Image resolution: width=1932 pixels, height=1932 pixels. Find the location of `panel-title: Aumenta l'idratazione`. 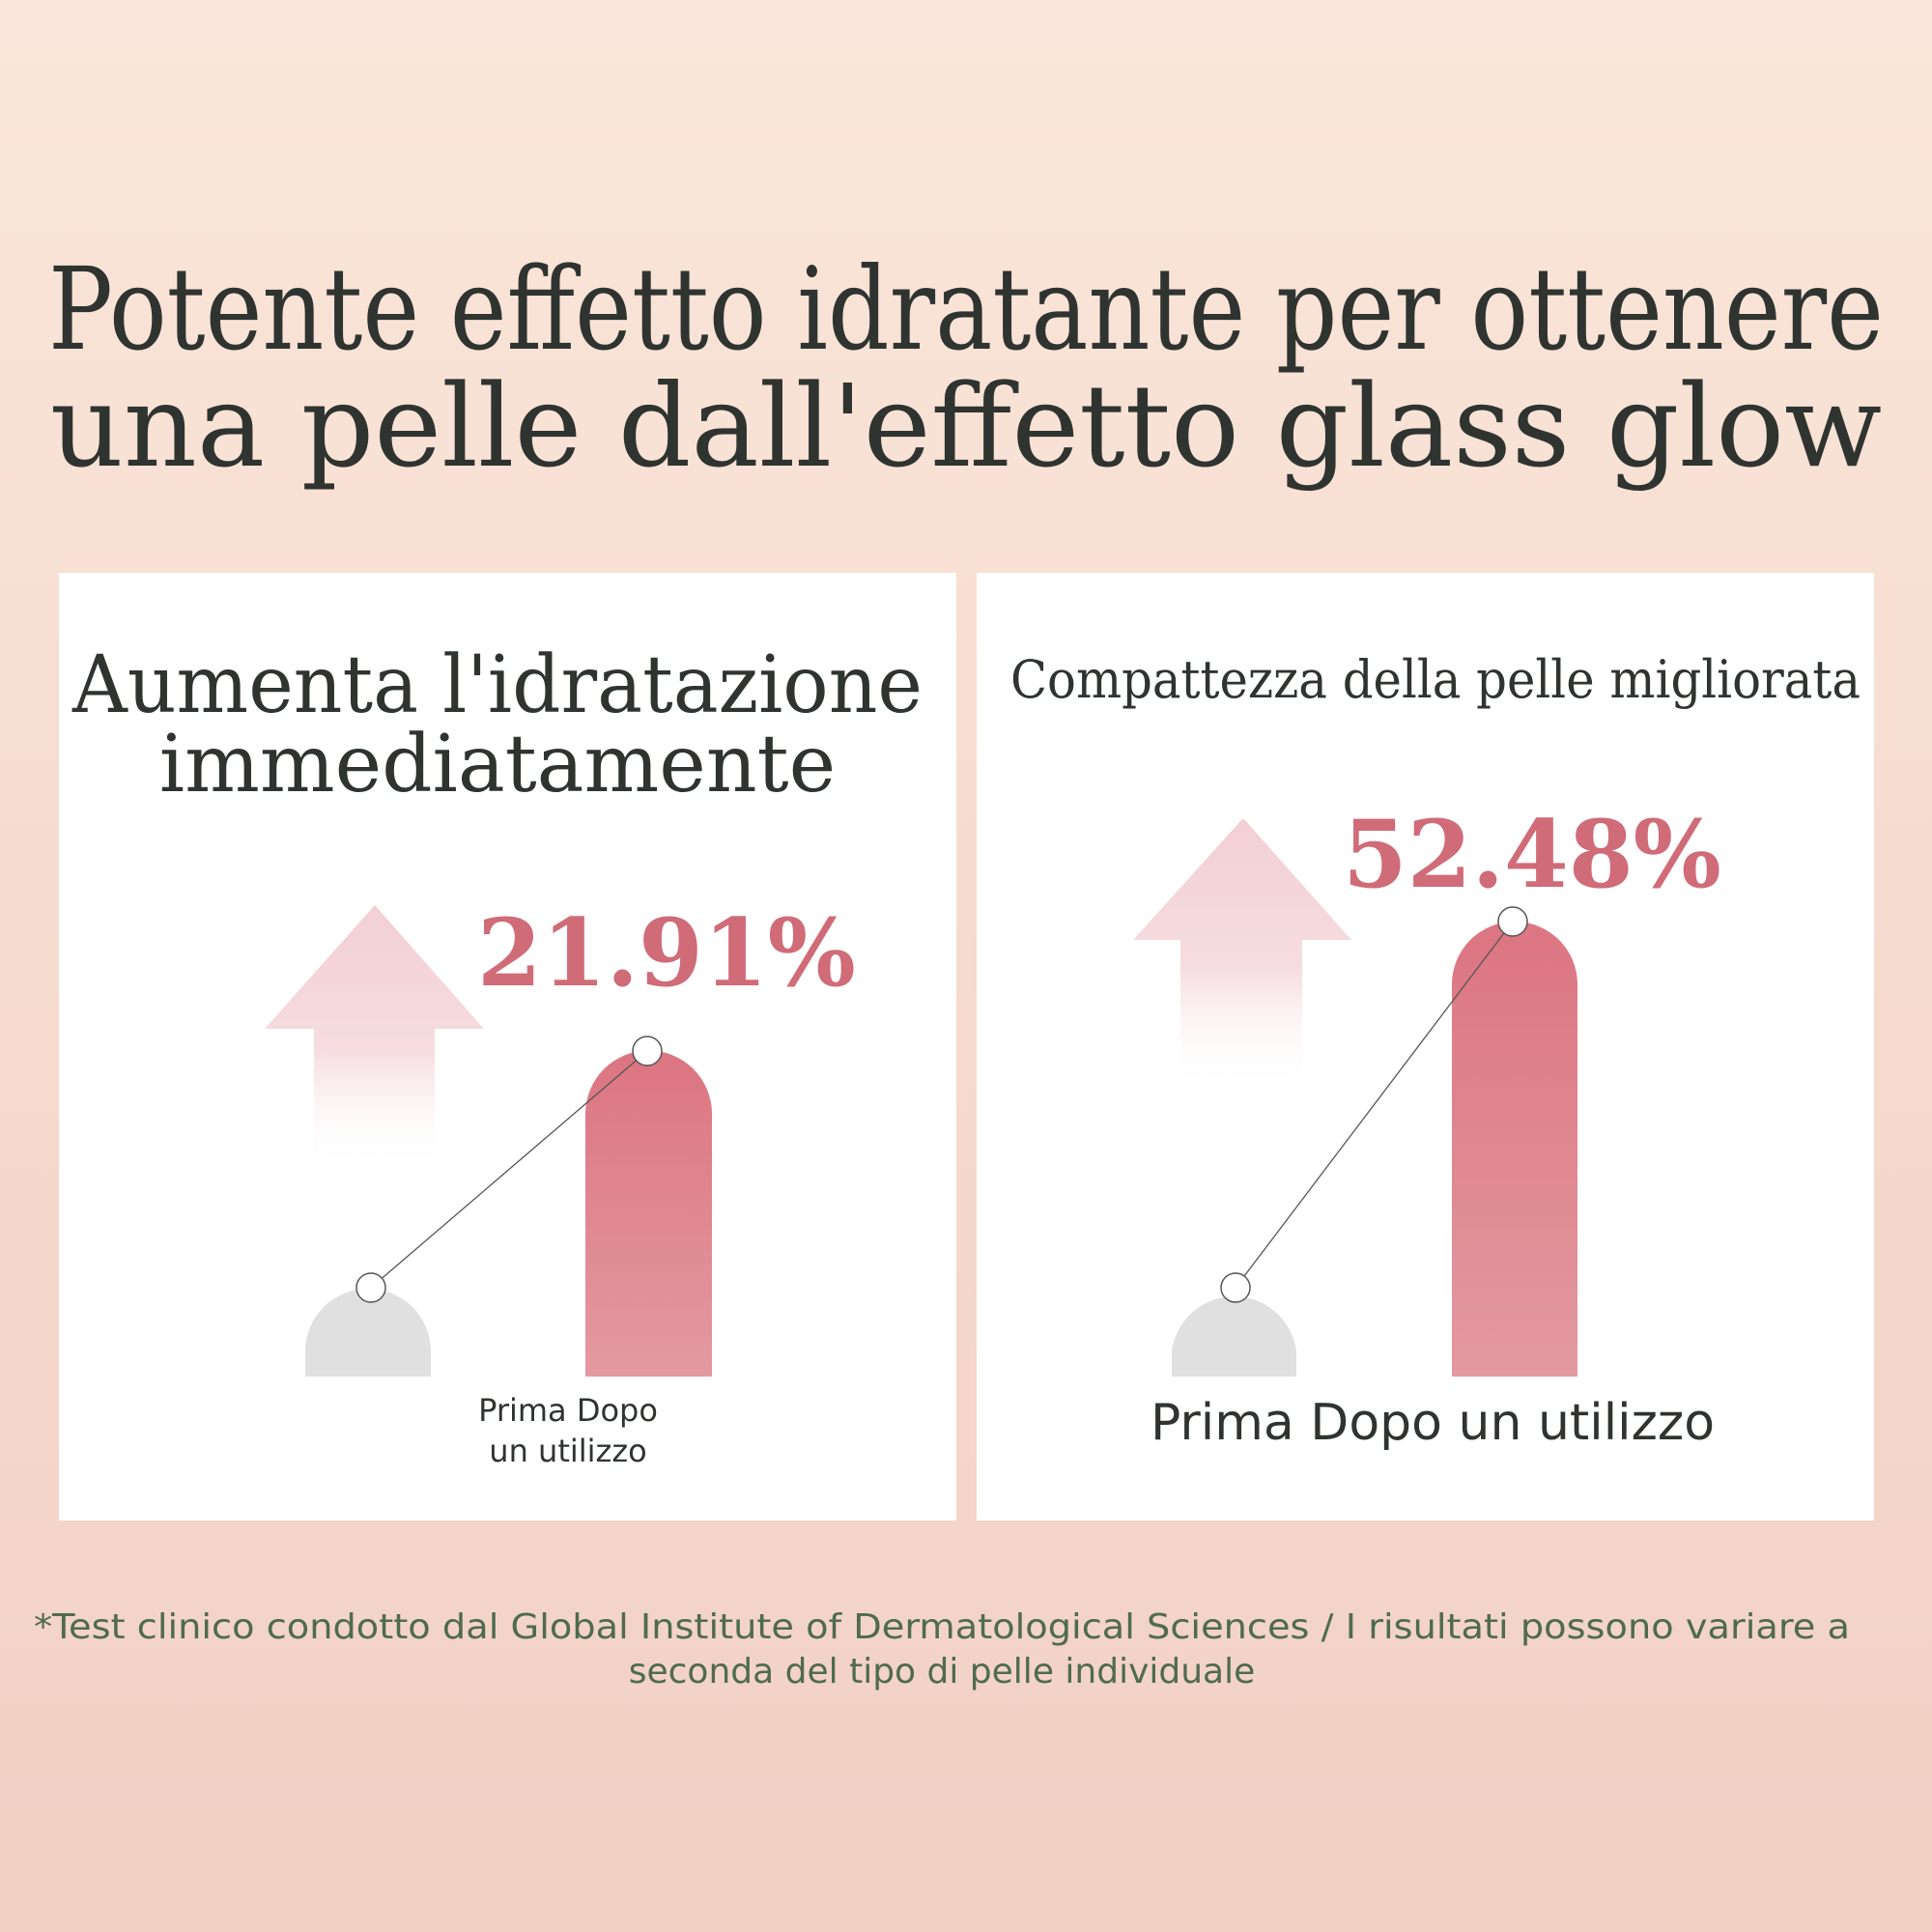

panel-title: Aumenta l'idratazione is located at coordinates (497, 685).